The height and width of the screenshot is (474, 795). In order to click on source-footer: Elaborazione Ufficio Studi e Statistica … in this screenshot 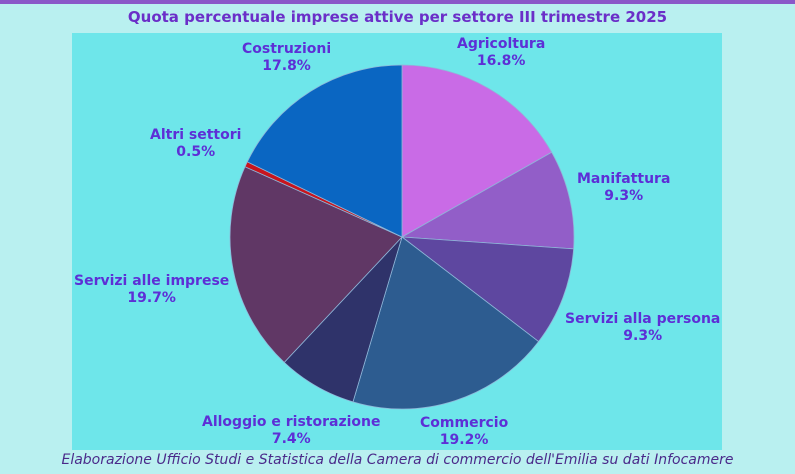, I will do `click(397, 460)`.